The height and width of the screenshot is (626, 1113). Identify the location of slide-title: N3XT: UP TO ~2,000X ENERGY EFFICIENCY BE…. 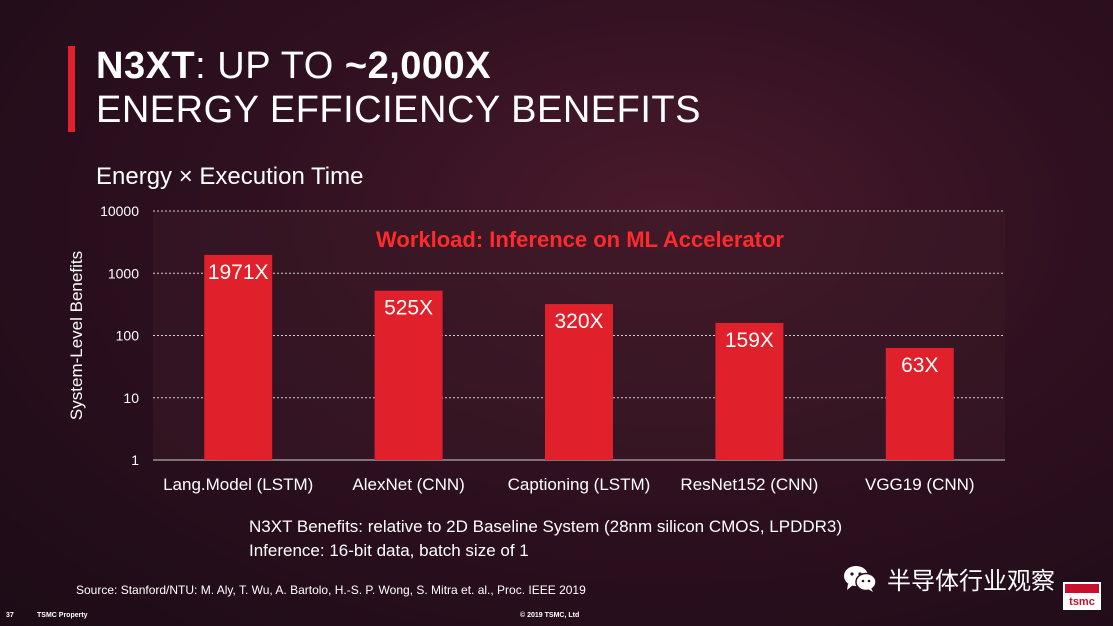
(398, 88).